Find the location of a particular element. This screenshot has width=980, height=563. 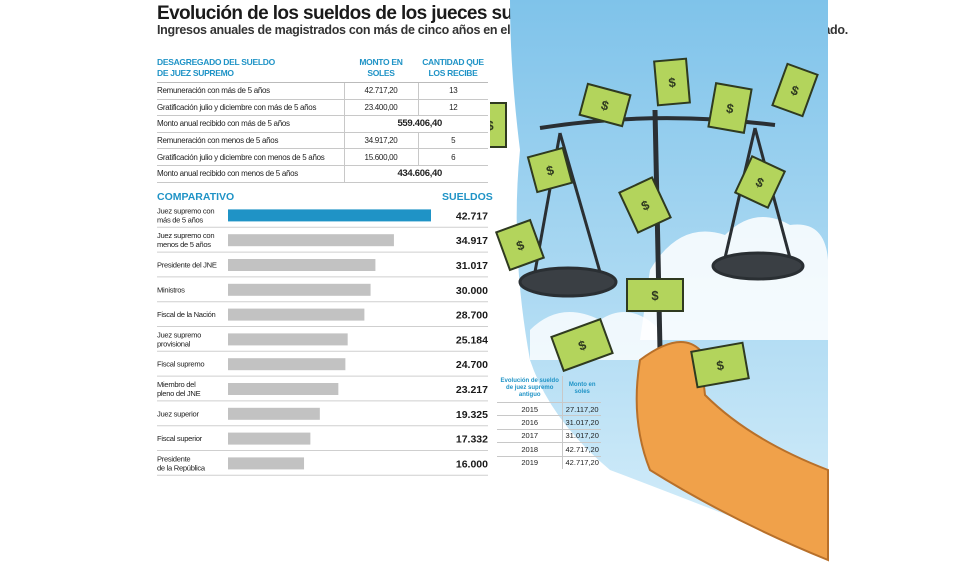

bar-row: Presidente del JNE 31.017 is located at coordinates (322, 268).